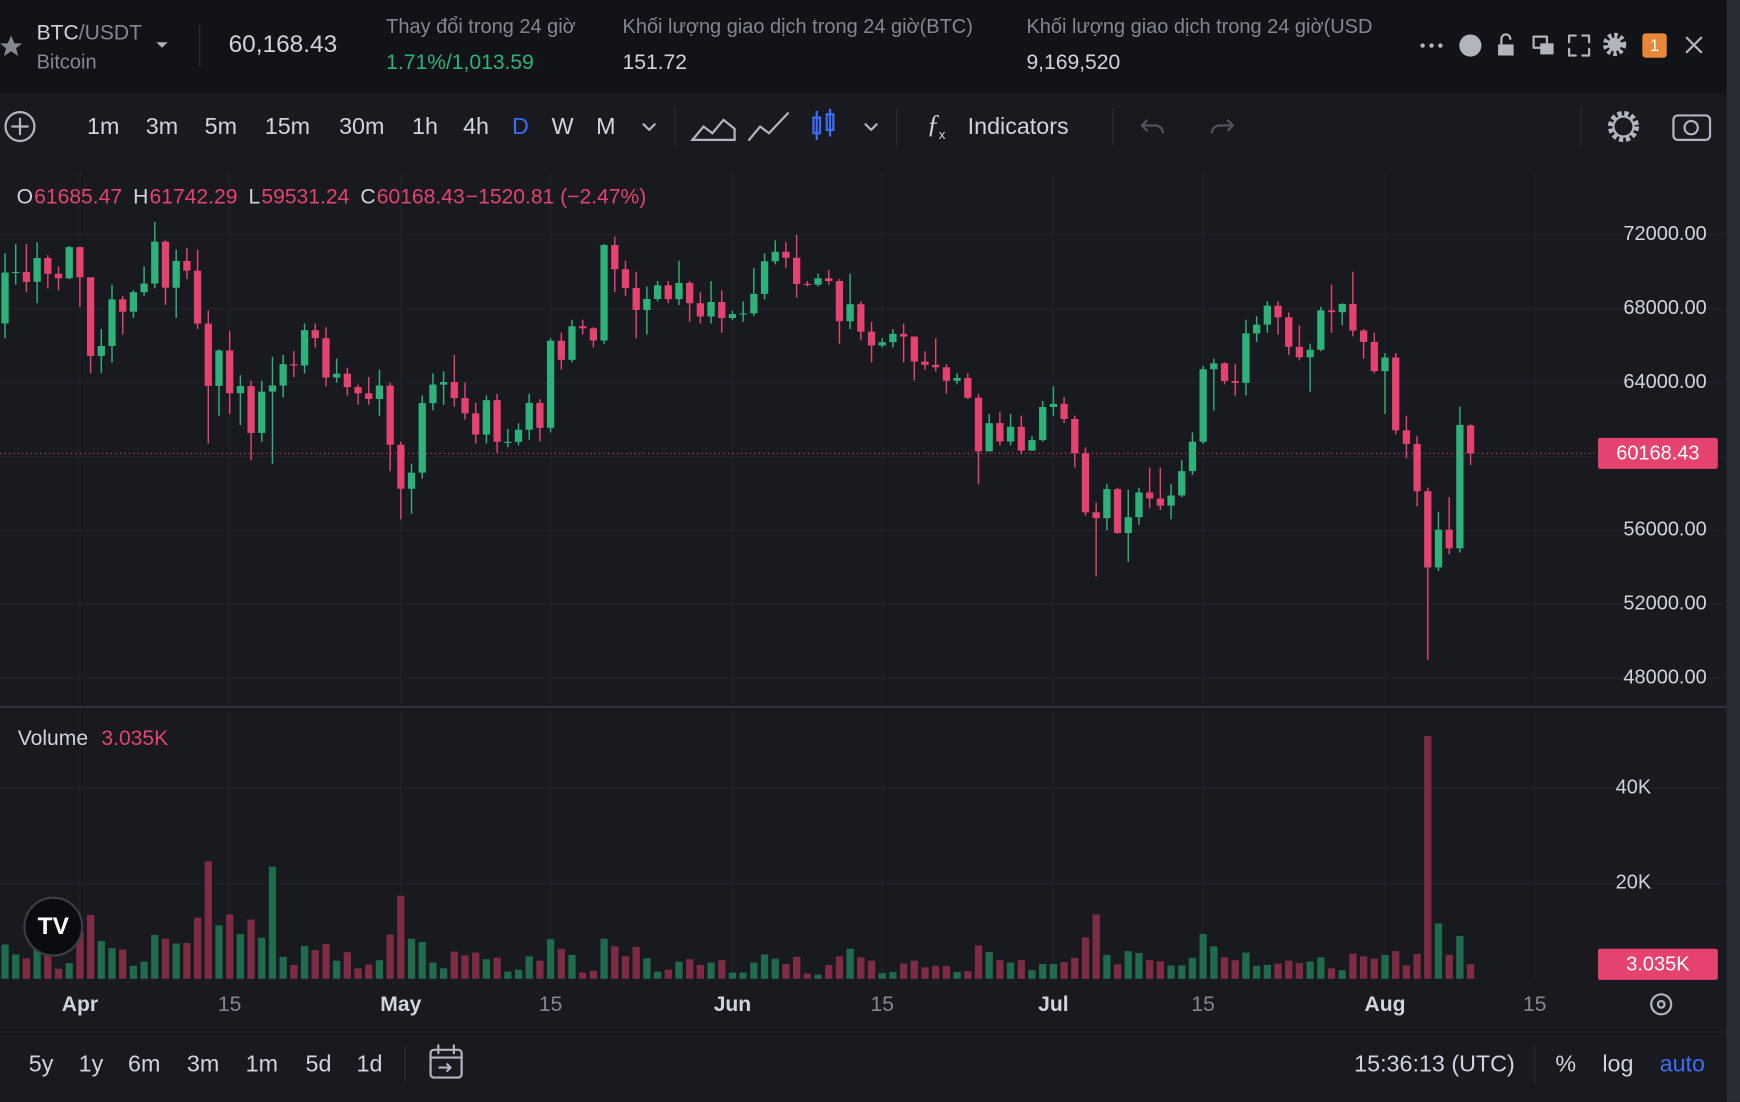 The image size is (1740, 1102). What do you see at coordinates (1634, 787) in the screenshot?
I see `volume-tick-label: 40K` at bounding box center [1634, 787].